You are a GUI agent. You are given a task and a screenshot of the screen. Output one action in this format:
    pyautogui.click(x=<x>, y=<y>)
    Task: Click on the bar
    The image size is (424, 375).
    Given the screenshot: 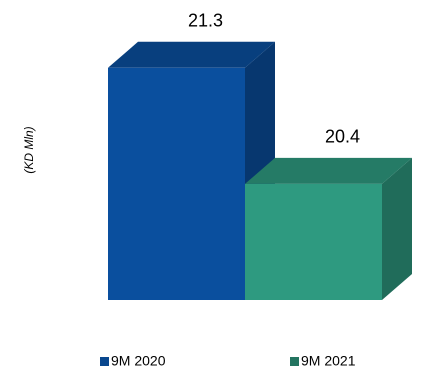 What is the action you would take?
    pyautogui.click(x=313, y=241)
    